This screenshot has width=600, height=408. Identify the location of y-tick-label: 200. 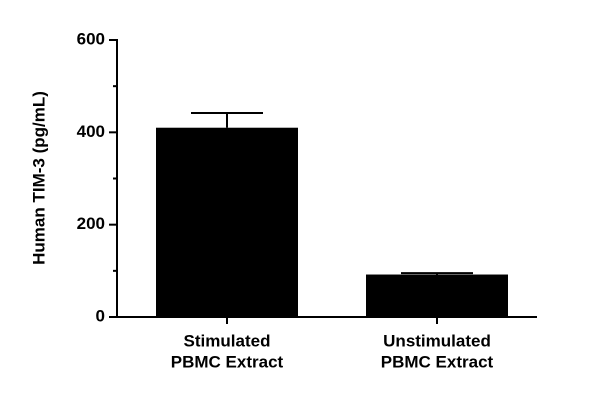
(91, 223).